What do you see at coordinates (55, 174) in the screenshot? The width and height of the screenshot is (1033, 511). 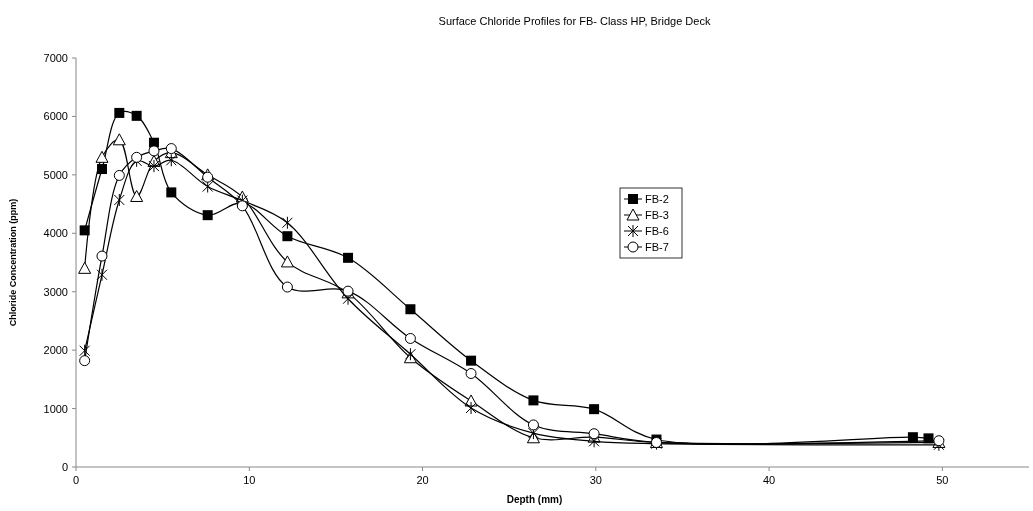 I see `y-tick-label: 5000` at bounding box center [55, 174].